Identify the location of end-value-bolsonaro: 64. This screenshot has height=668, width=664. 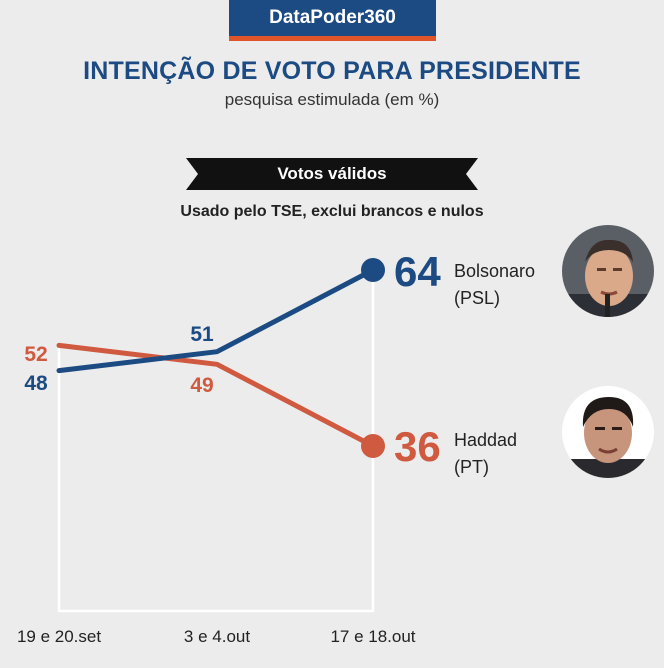
(417, 271).